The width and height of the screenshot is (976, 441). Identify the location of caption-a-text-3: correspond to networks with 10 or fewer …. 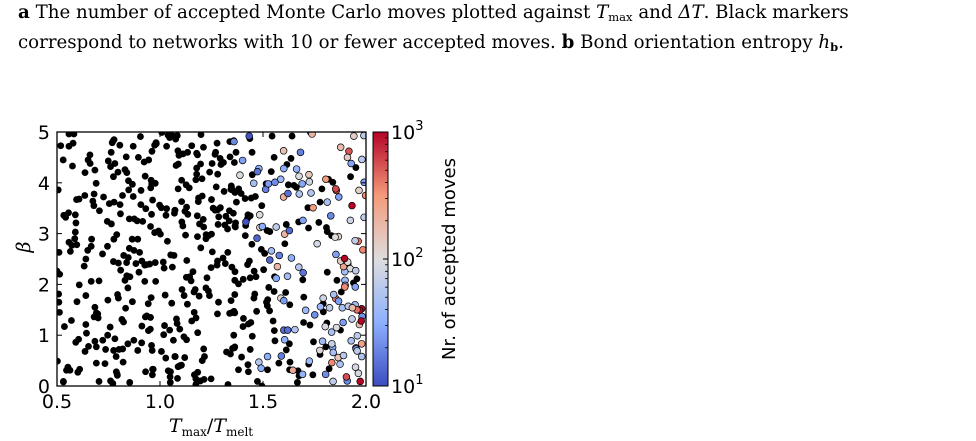
(287, 42).